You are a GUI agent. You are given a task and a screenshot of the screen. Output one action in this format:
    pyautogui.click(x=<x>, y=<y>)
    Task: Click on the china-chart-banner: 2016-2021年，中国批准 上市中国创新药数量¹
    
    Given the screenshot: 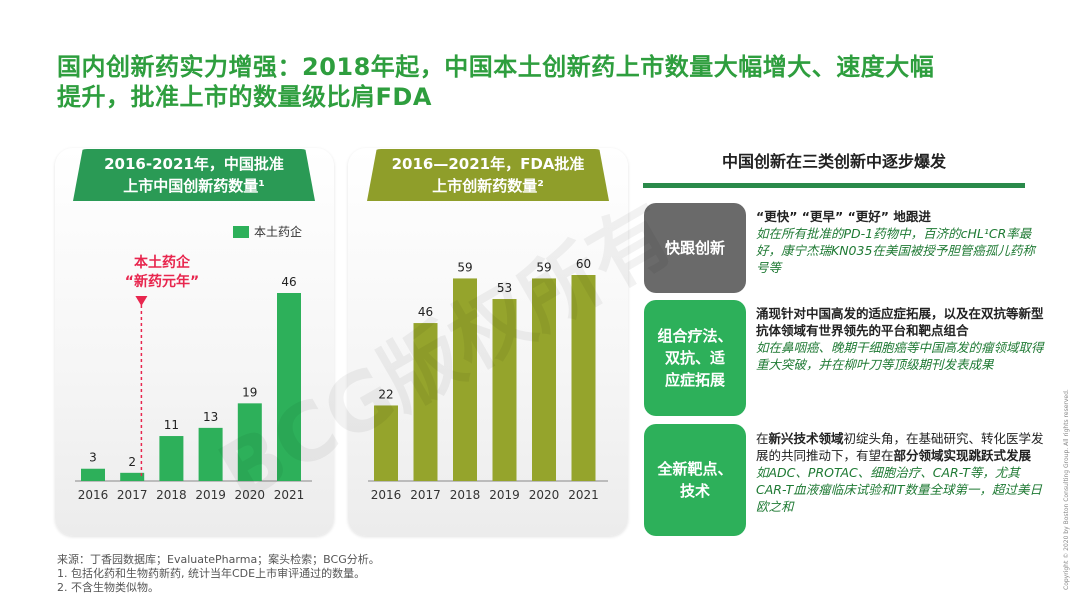 What is the action you would take?
    pyautogui.click(x=194, y=175)
    